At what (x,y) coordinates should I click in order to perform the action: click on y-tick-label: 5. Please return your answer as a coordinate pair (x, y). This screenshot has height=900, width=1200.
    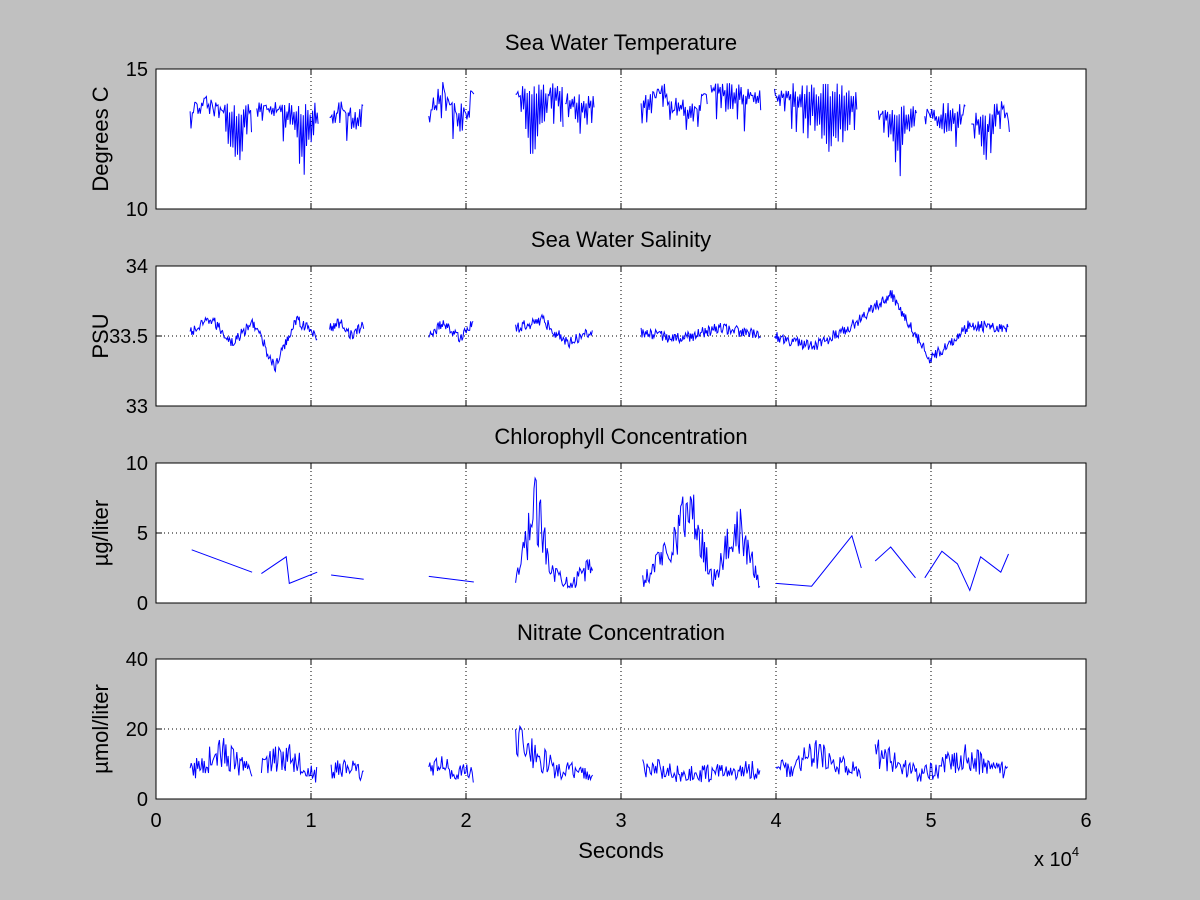
    Looking at the image, I should click on (142, 534).